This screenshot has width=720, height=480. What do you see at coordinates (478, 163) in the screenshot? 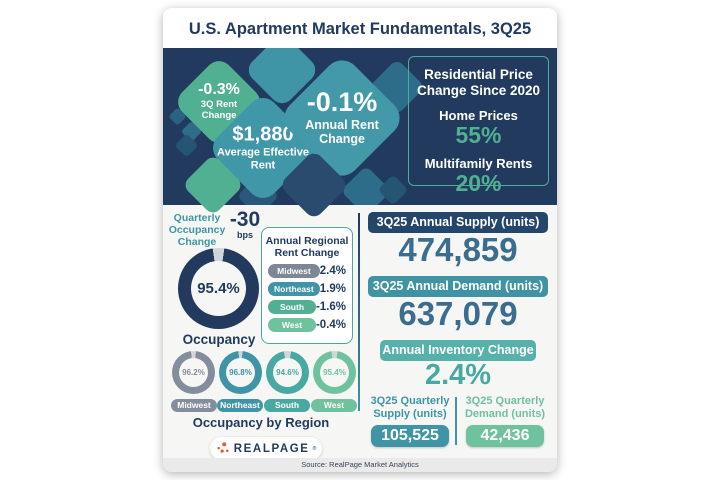
I see `multifamily-rents-label: Multifamily Rents` at bounding box center [478, 163].